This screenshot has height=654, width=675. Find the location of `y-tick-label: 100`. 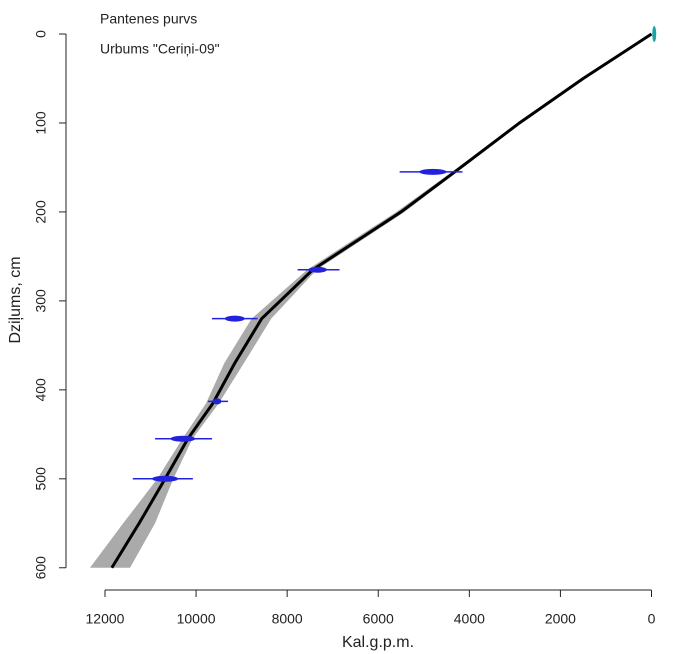

y-tick-label: 100 is located at coordinates (41, 123).